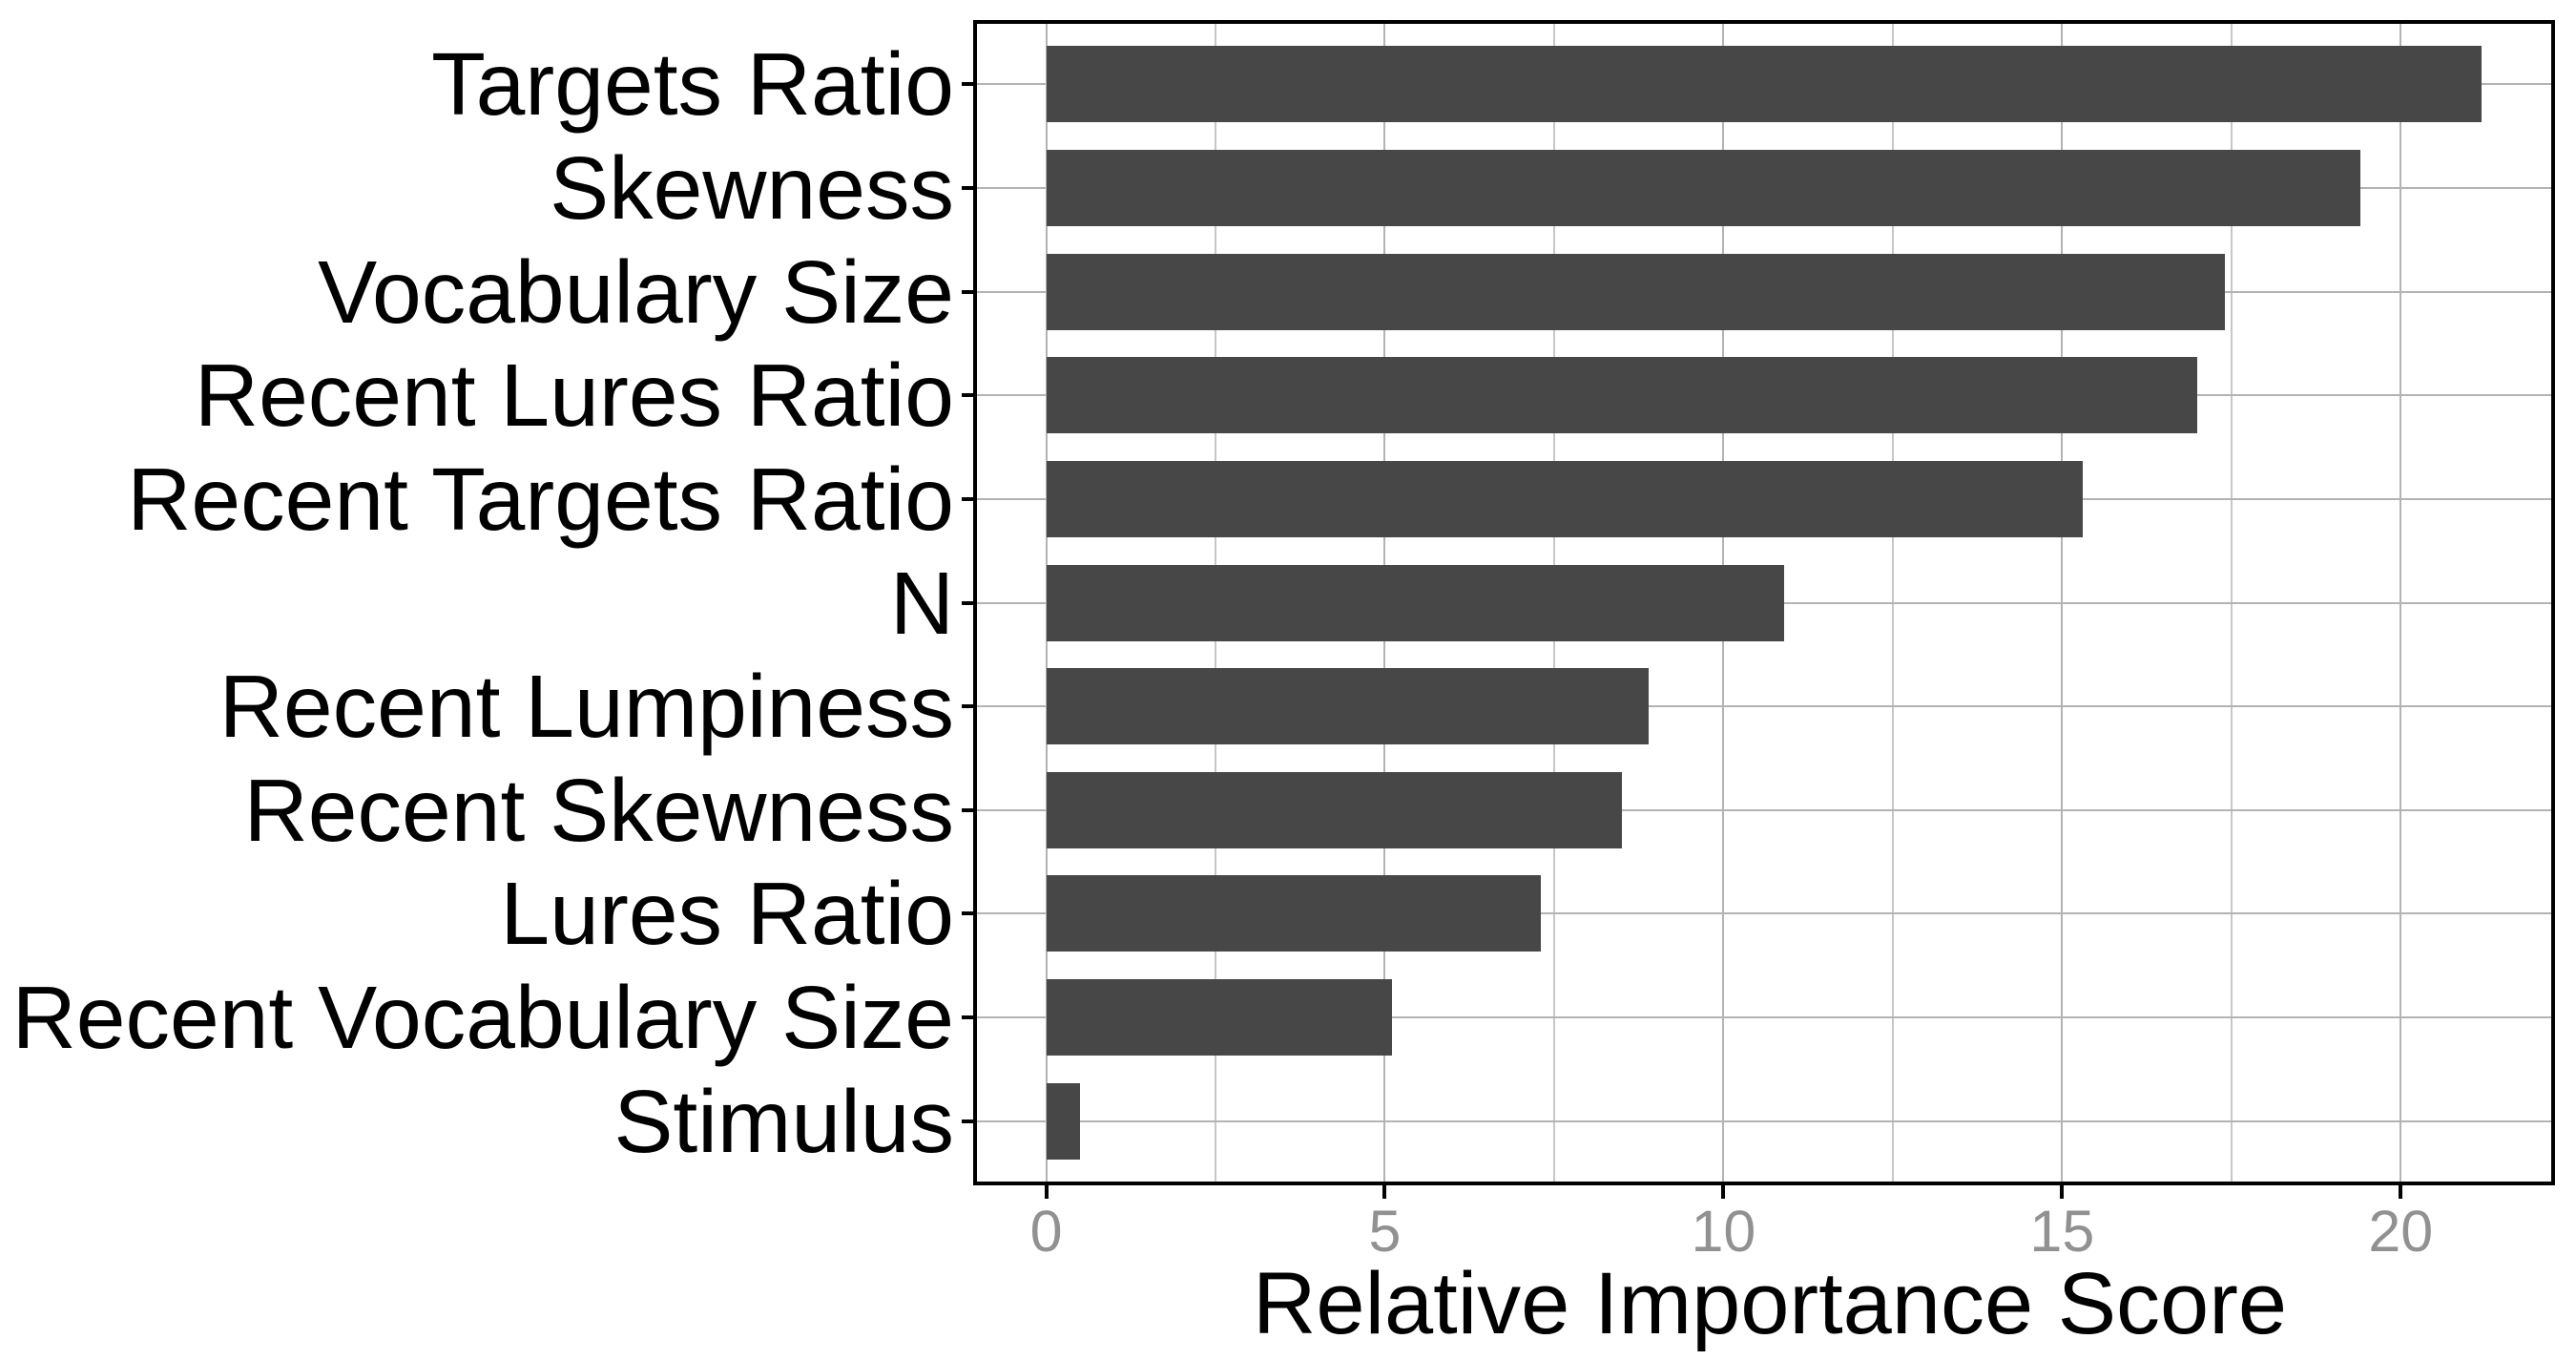 The image size is (2576, 1360). Describe the element at coordinates (636, 291) in the screenshot. I see `y-axis-label: Vocabulary Size` at that location.